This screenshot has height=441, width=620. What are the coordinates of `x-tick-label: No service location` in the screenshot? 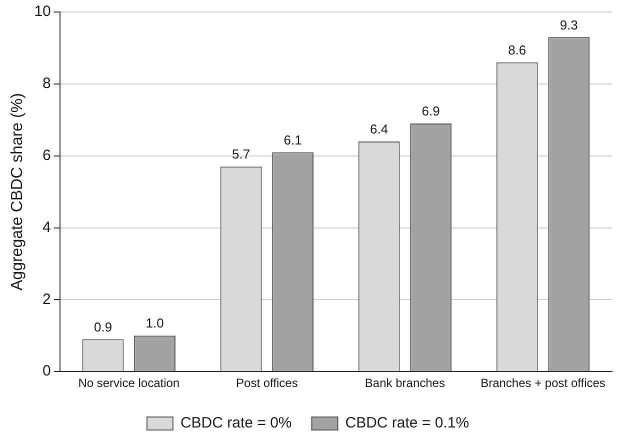 It's located at (129, 383).